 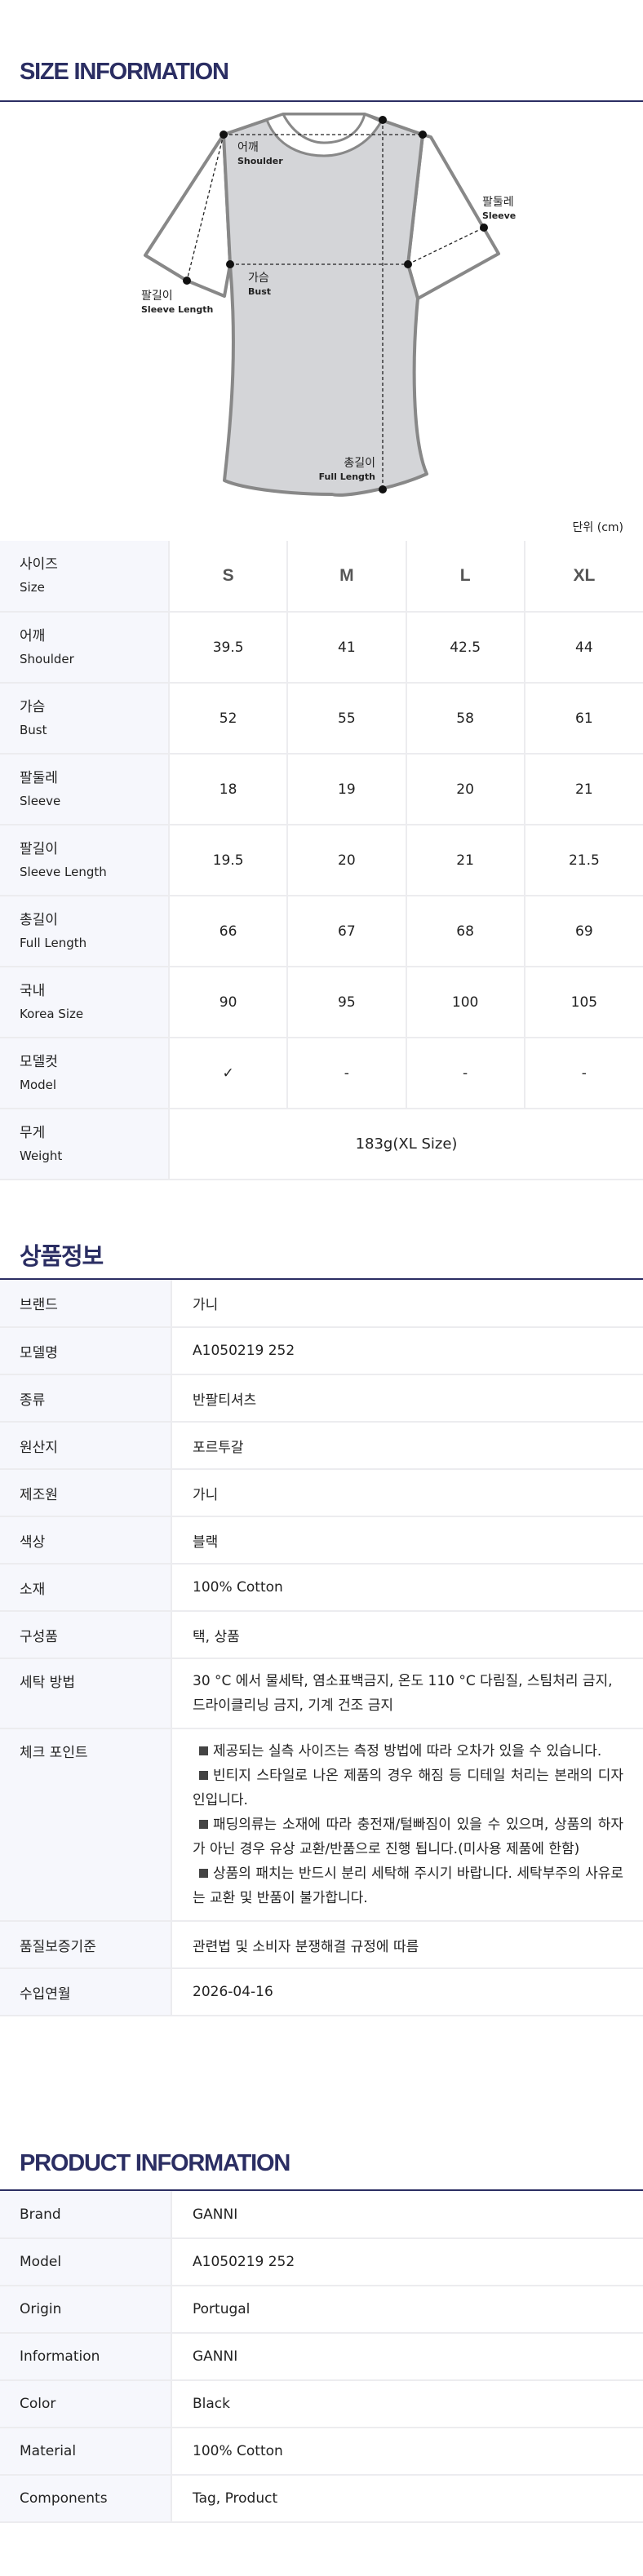 I want to click on info-value: Black, so click(x=407, y=2404).